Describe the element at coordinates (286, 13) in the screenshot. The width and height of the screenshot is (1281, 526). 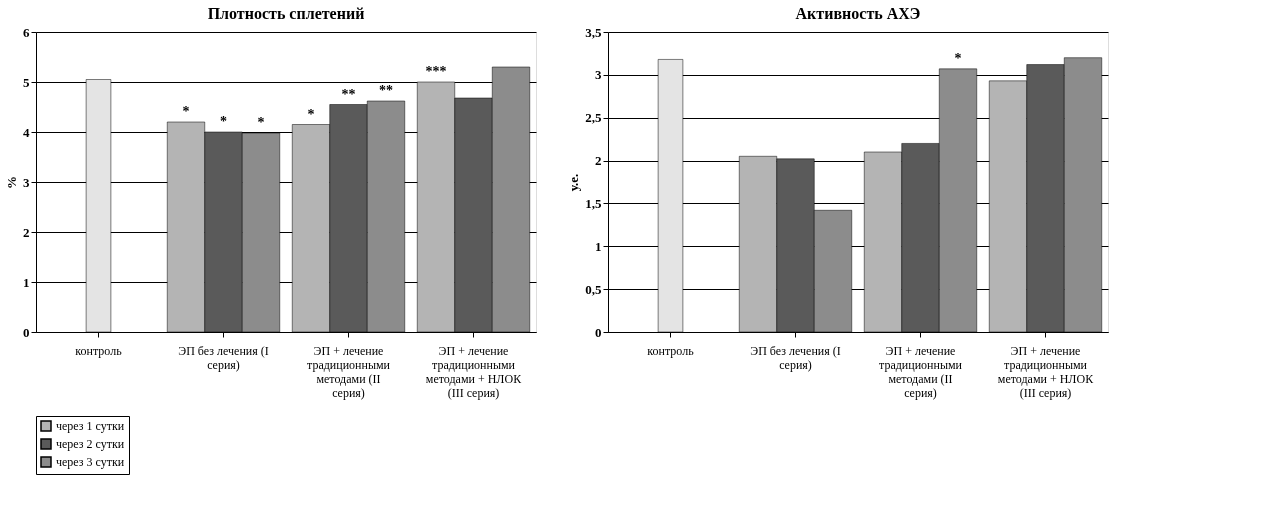
I see `chart-title: Плотность сплетений` at that location.